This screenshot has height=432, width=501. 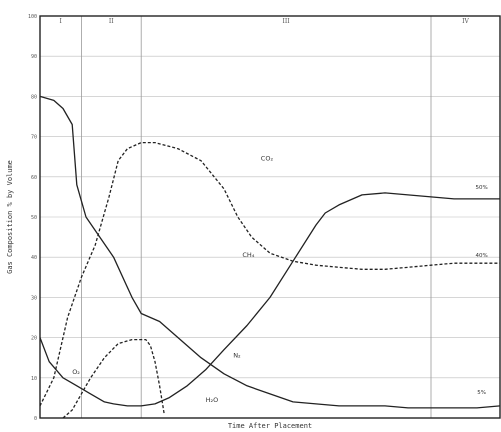 I want to click on y-axis-ticks: 0 10 20 30 40 50 60 70 80 90 100, so click(x=32, y=218).